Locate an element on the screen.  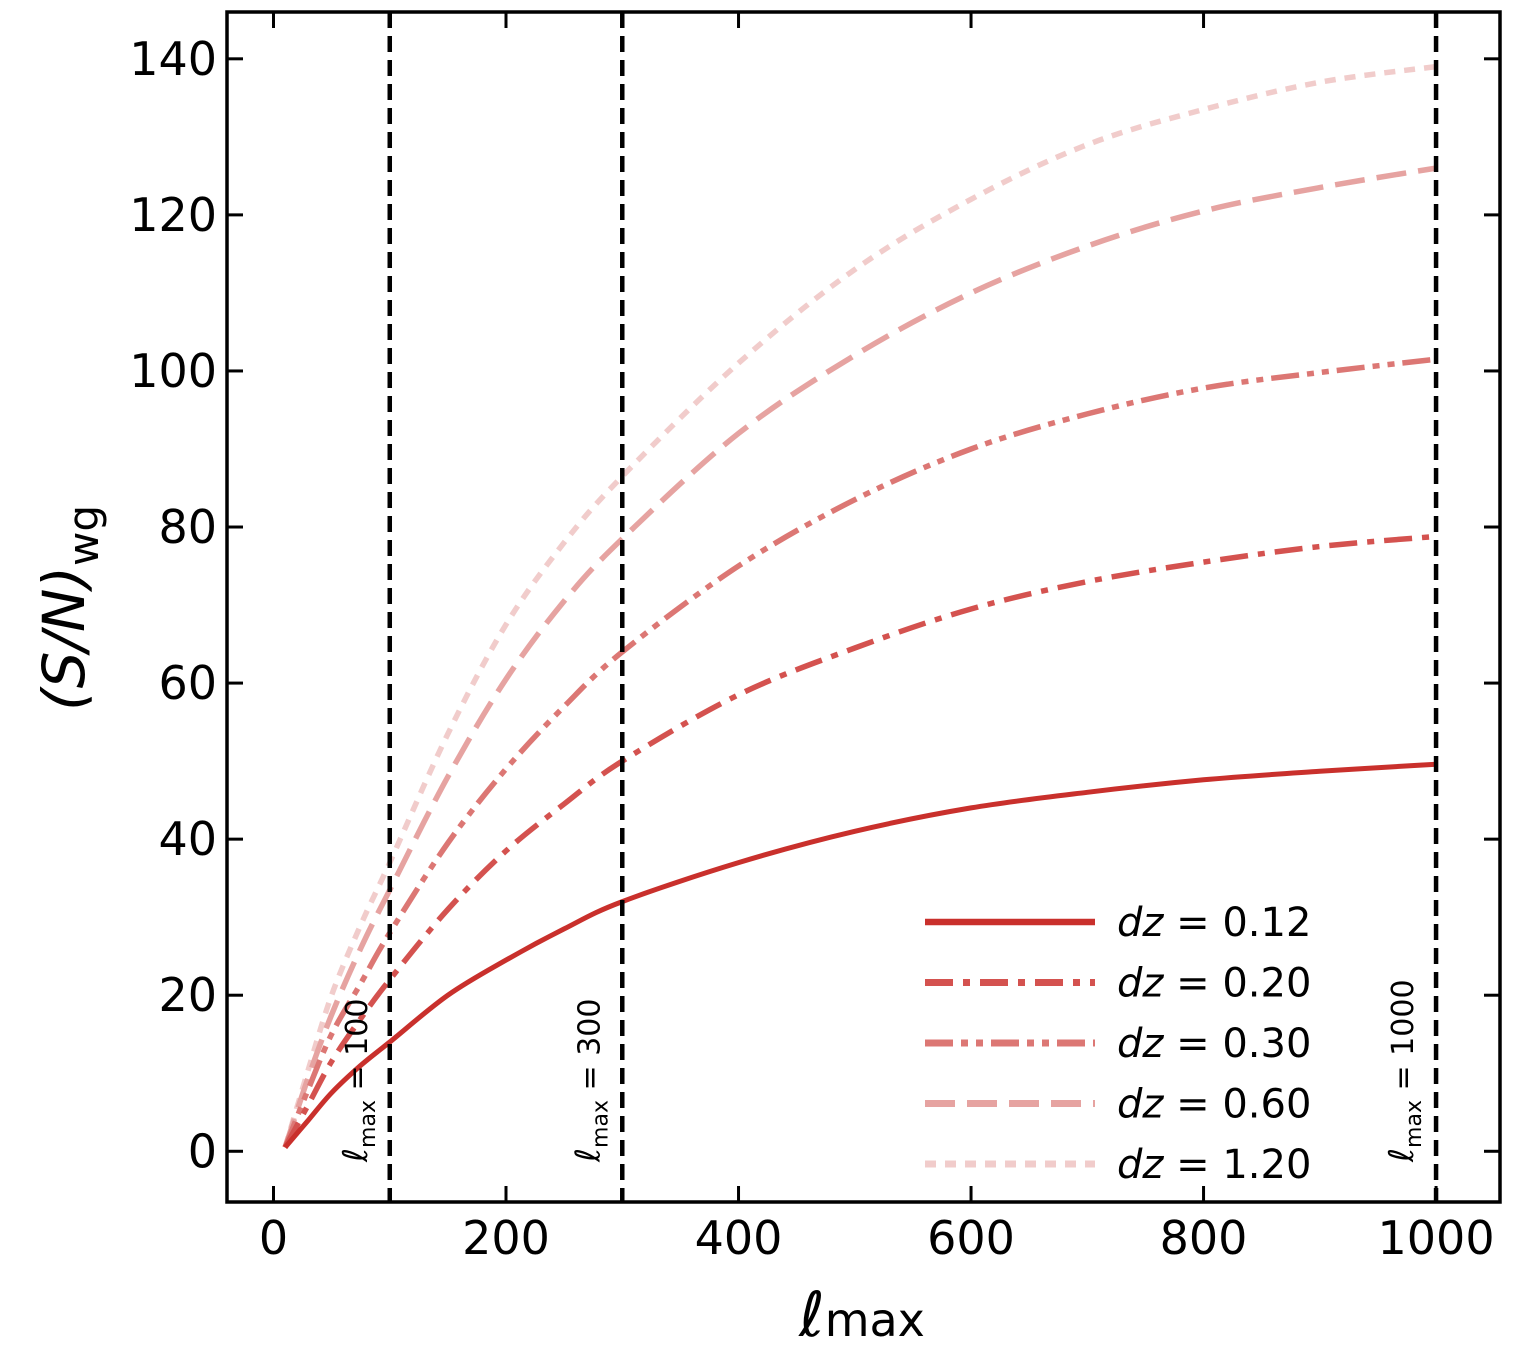
legend-label-dz-0-12: dz = 0.12 is located at coordinates (1214, 923).